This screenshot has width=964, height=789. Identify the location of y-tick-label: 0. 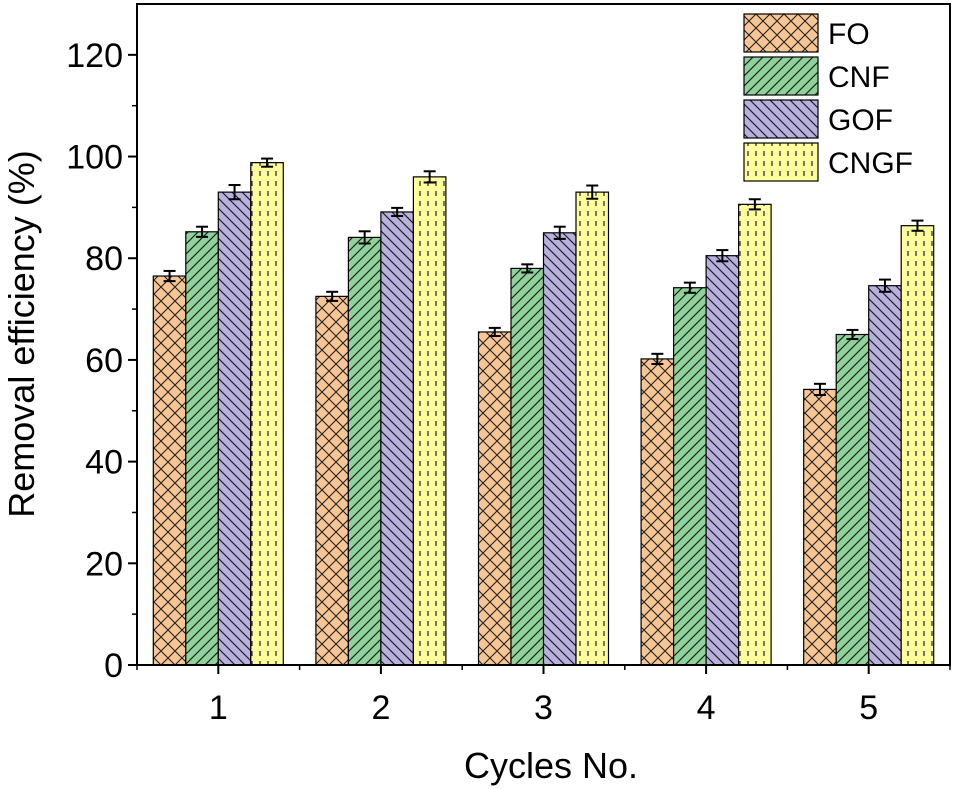
(113, 666).